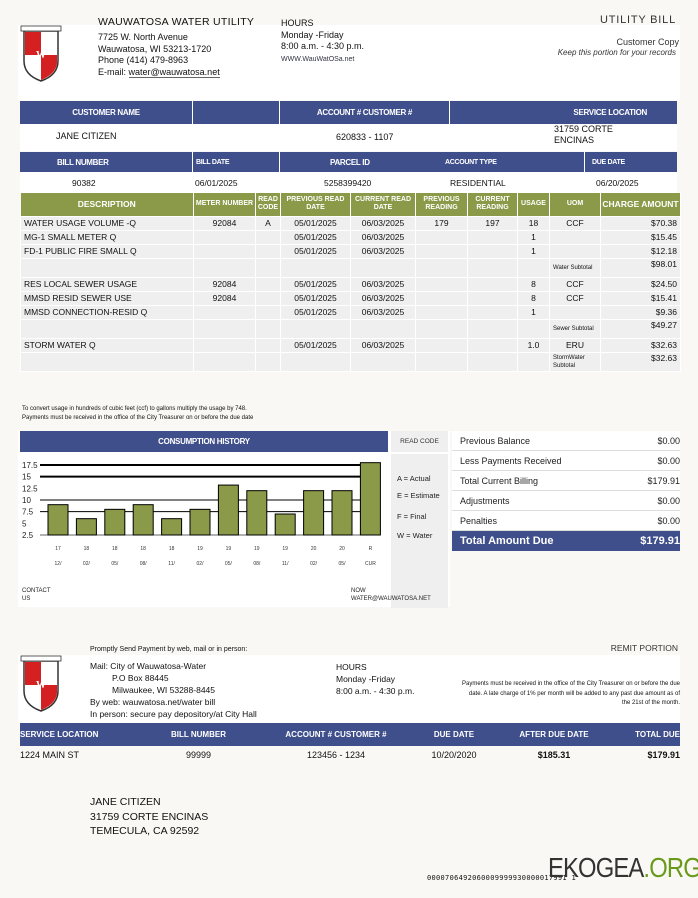 This screenshot has width=698, height=898. Describe the element at coordinates (113, 71) in the screenshot. I see `email-label: E-mail:` at that location.